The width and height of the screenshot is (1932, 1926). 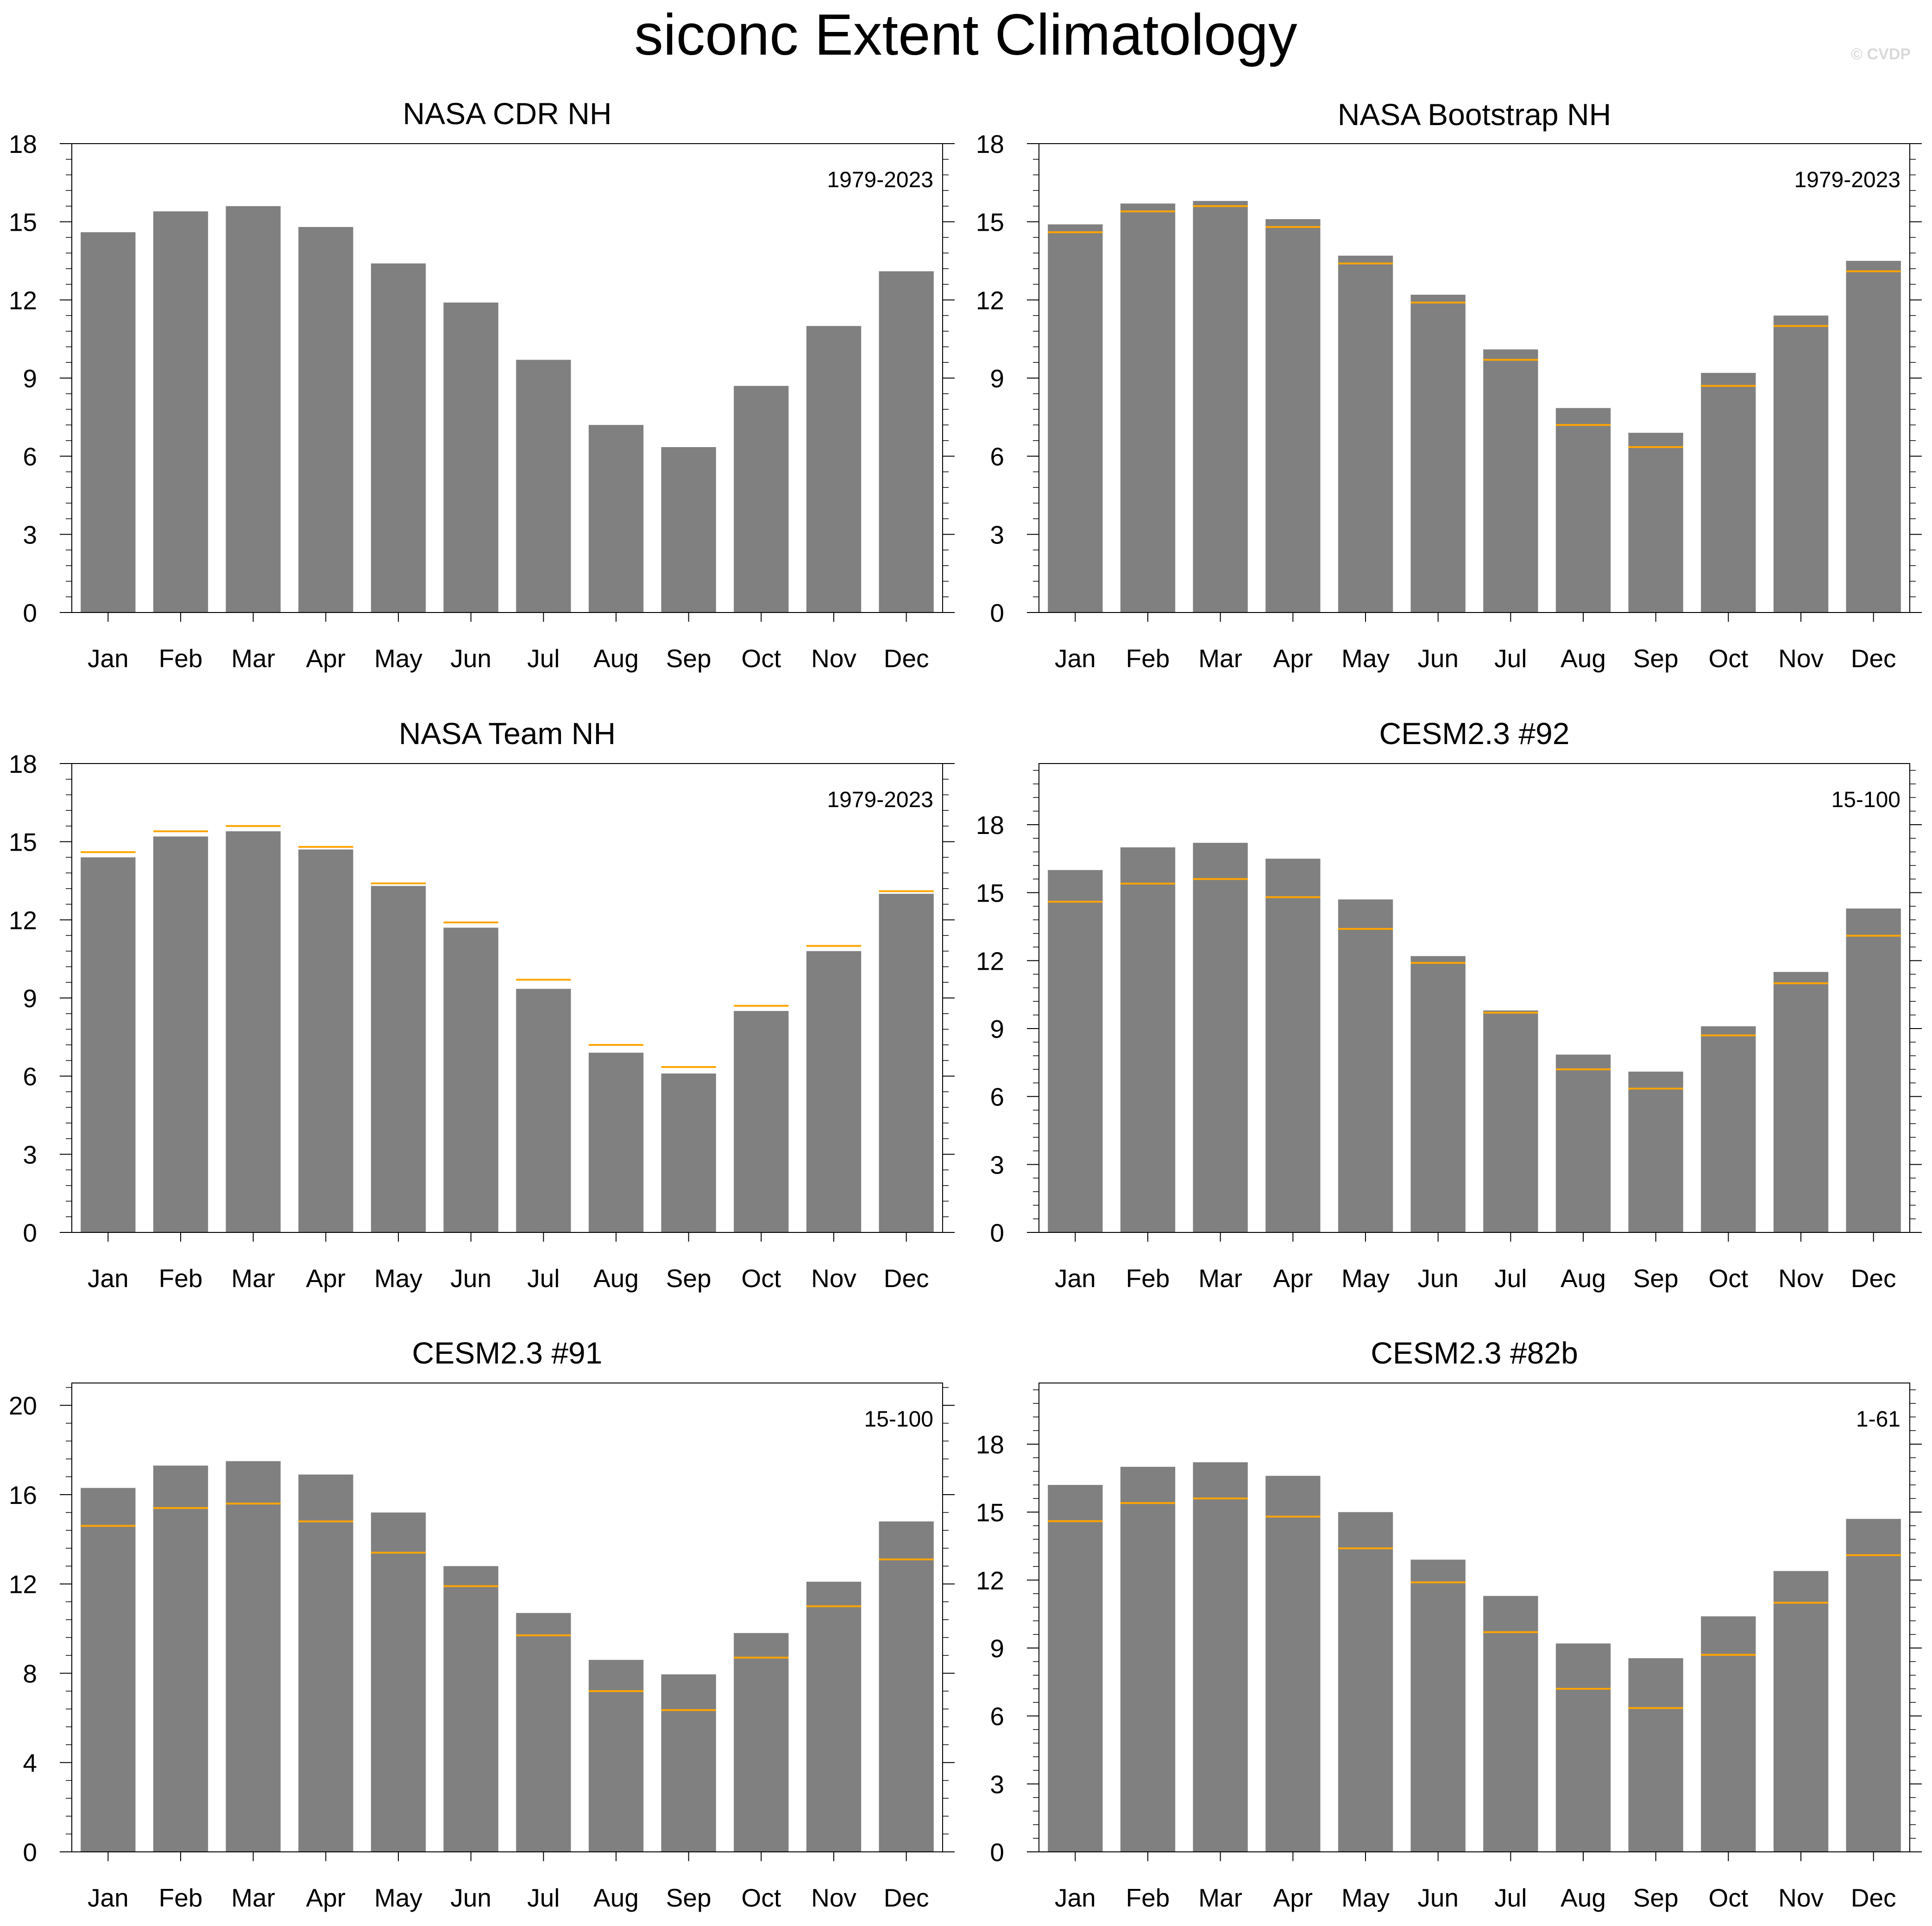 What do you see at coordinates (1474, 1353) in the screenshot?
I see `panel-title: CESM2.3 #82b` at bounding box center [1474, 1353].